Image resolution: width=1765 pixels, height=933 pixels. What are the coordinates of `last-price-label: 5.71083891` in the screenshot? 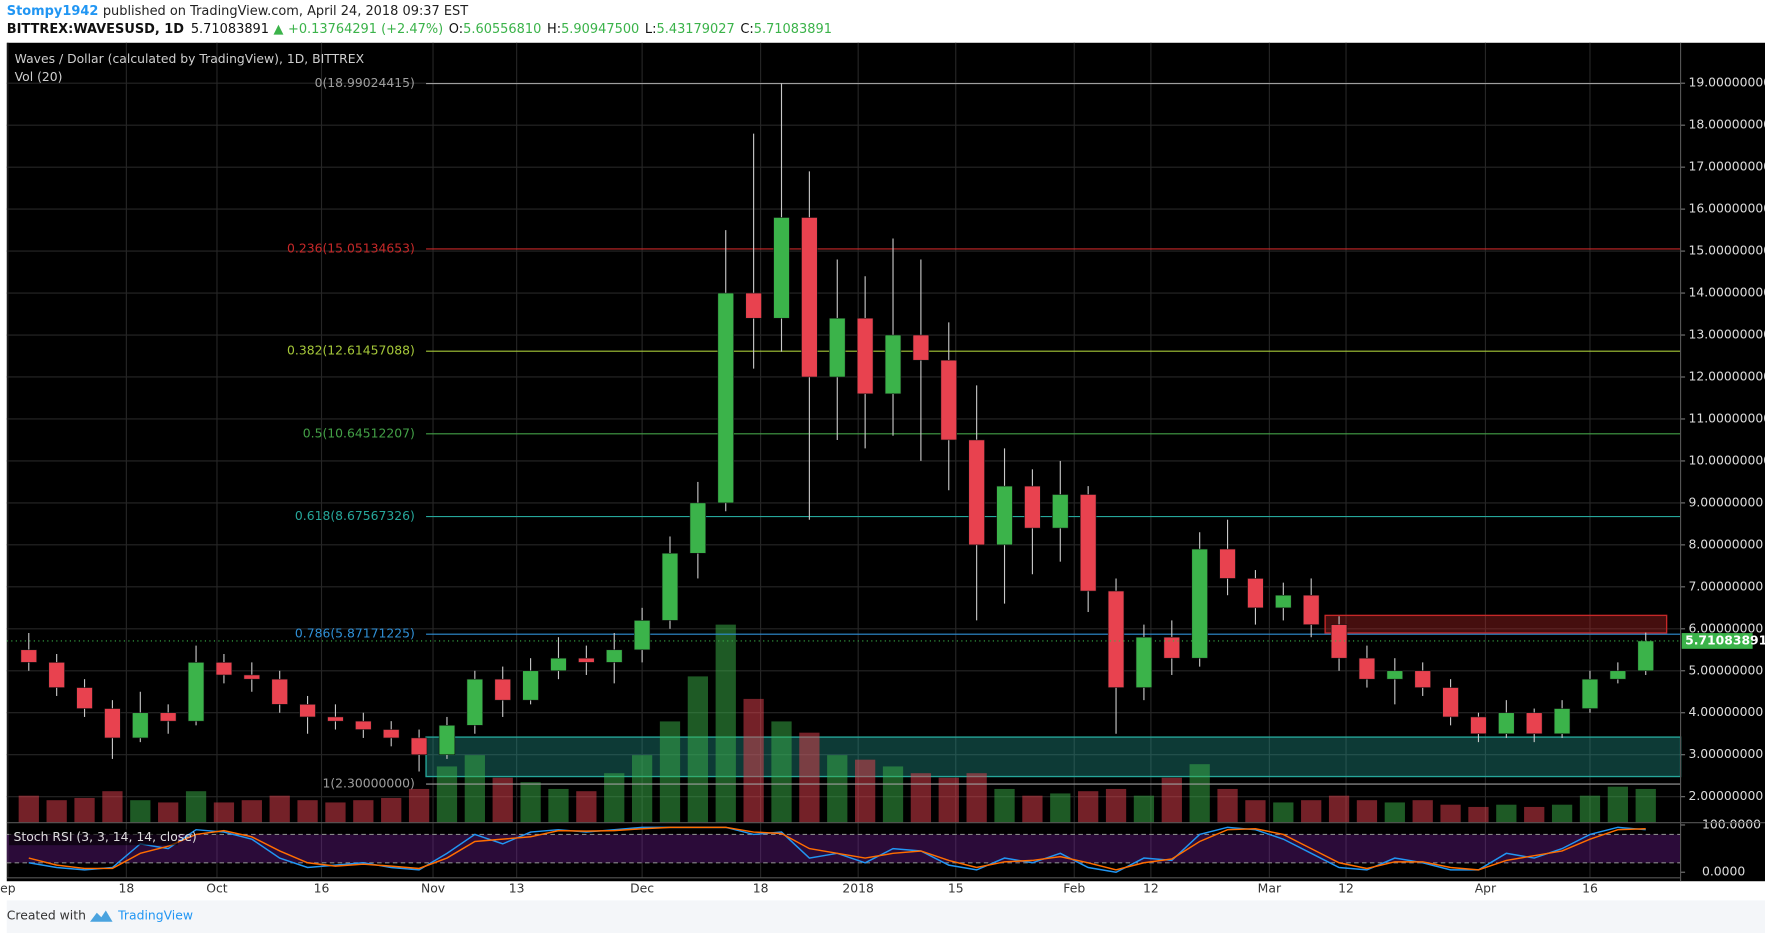 It's located at (1725, 640).